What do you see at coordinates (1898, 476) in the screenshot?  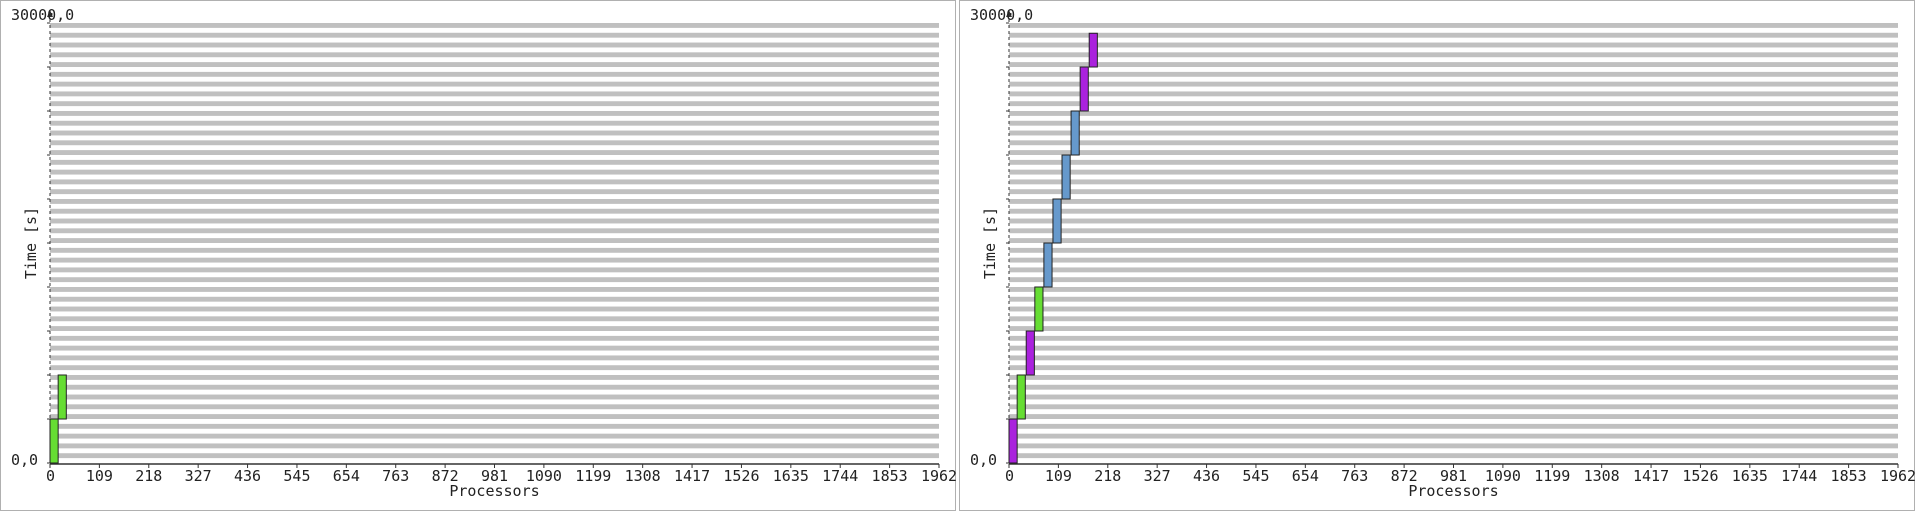 I see `x-tick-label: 1962` at bounding box center [1898, 476].